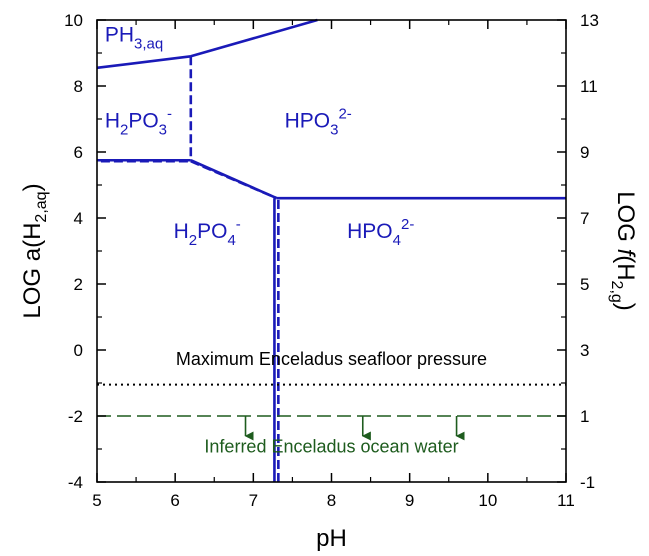  Describe the element at coordinates (96, 500) in the screenshot. I see `x-tick-label-5: 5` at that location.